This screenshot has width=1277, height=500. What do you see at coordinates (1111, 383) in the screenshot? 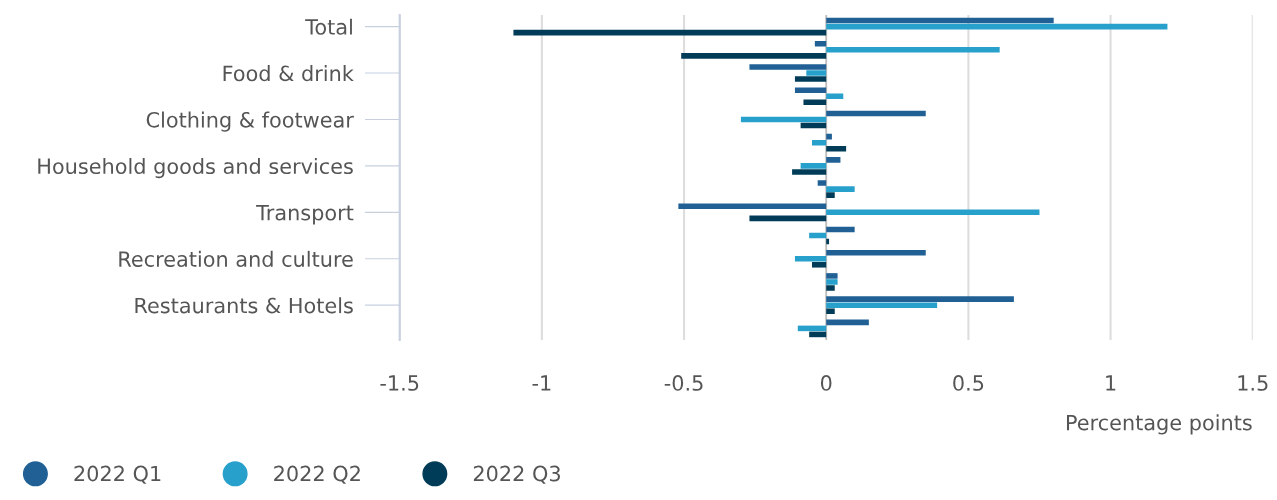
I see `x-tick-label: 1` at bounding box center [1111, 383].